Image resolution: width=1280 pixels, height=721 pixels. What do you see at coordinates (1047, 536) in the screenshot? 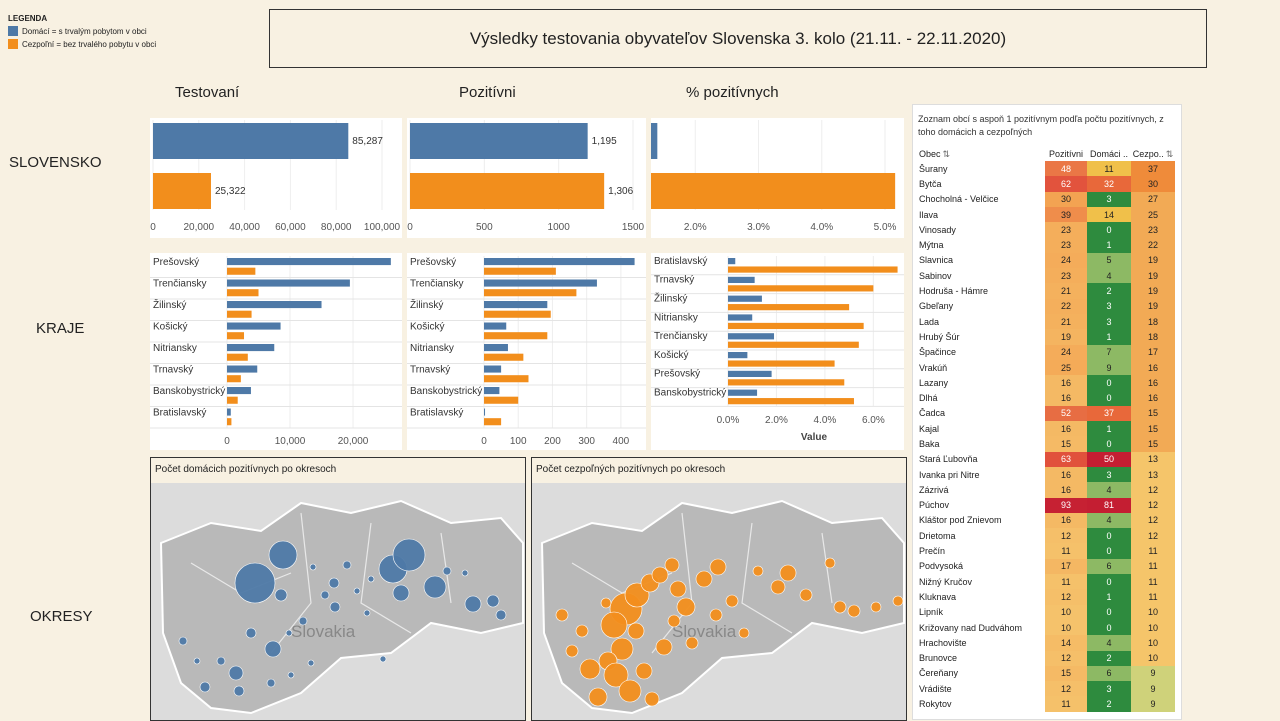
I see `table-row: Drietoma 12 0 12` at bounding box center [1047, 536].